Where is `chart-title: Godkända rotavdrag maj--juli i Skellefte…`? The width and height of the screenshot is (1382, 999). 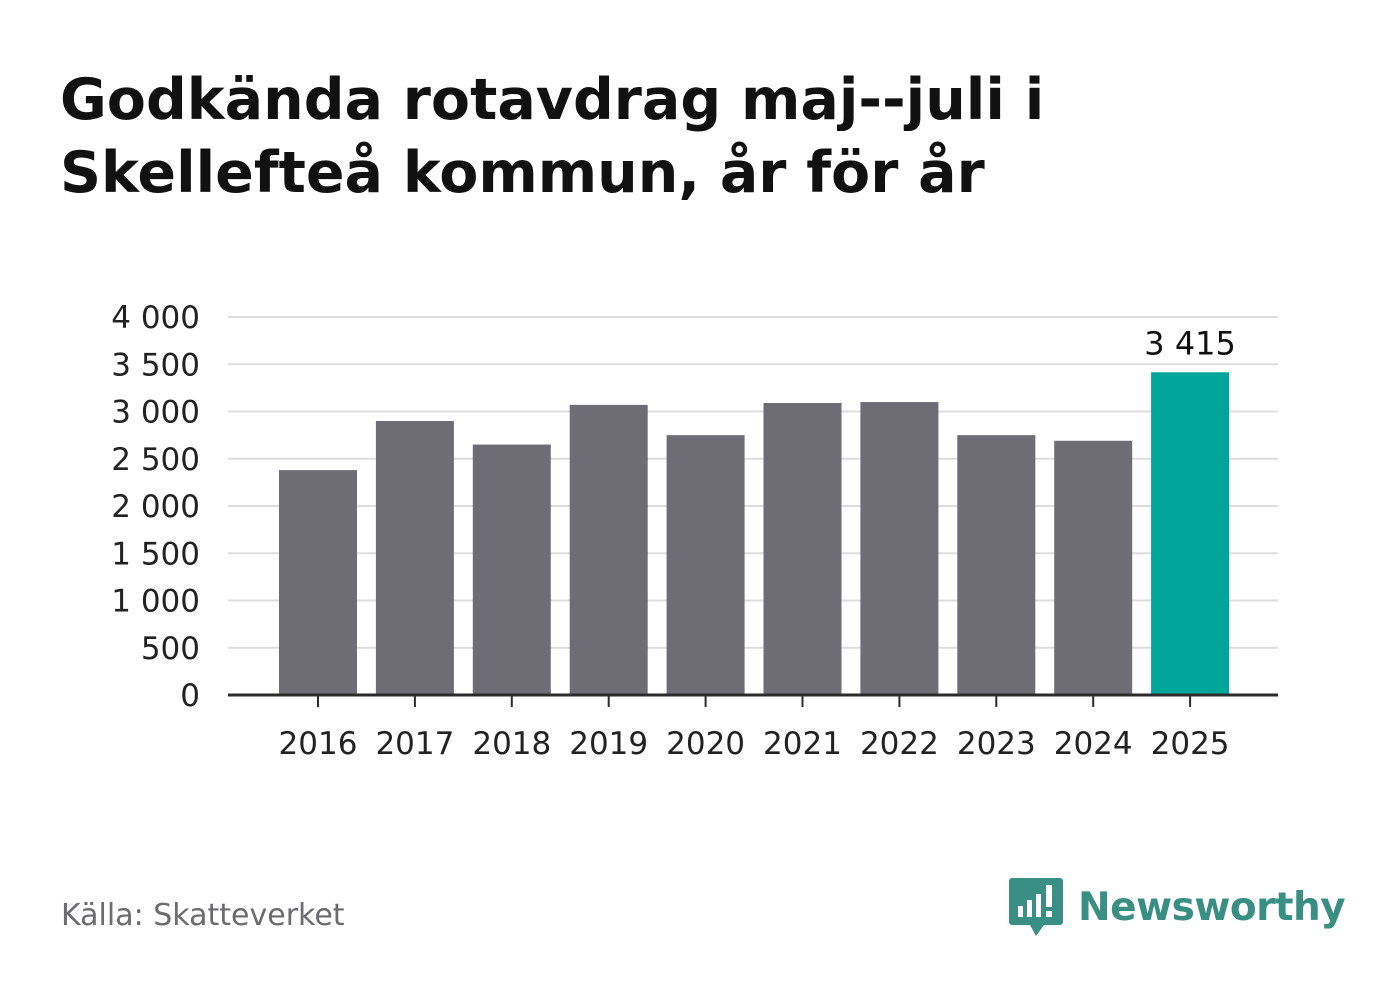
chart-title: Godkända rotavdrag maj--juli i Skellefte… is located at coordinates (552, 136).